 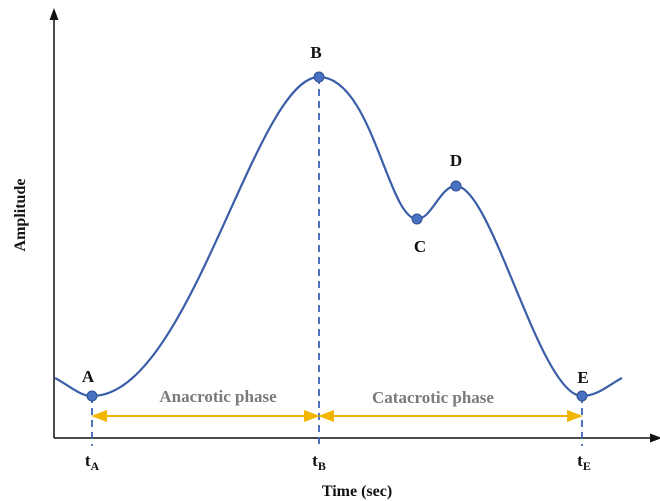 I want to click on phase-label: Anacrotic phase, so click(x=218, y=396).